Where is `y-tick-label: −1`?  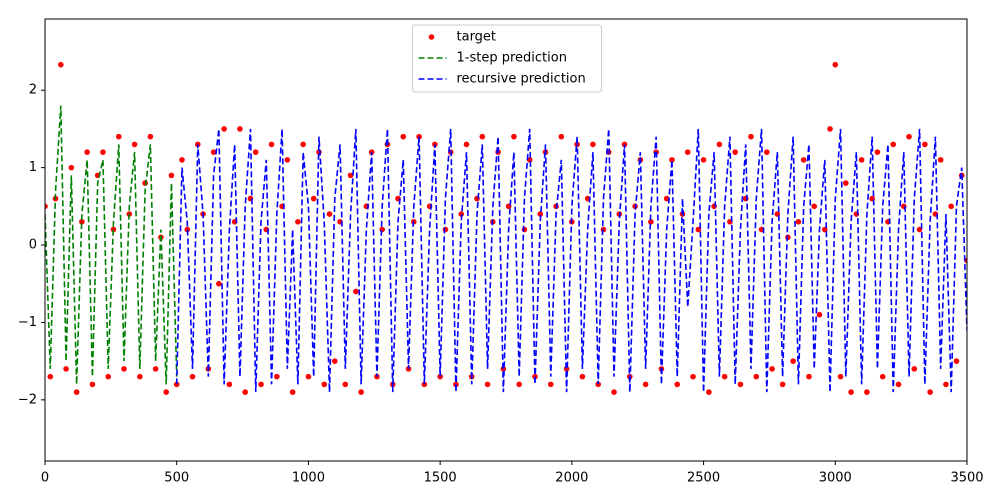
y-tick-label: −1 is located at coordinates (27, 322).